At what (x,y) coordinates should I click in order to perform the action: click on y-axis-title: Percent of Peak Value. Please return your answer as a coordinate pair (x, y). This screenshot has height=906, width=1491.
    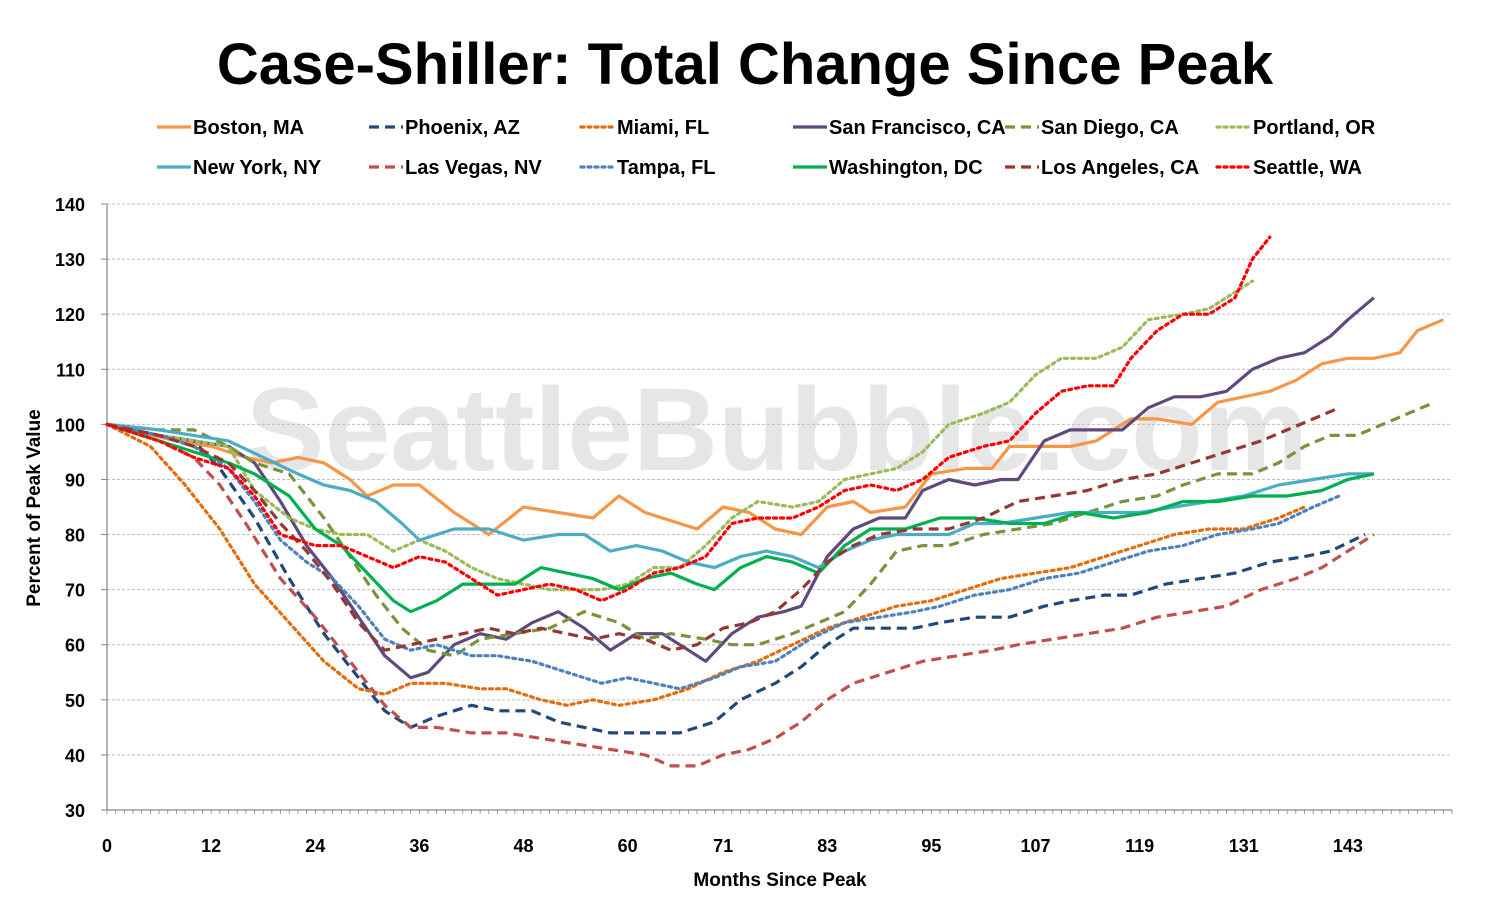
    Looking at the image, I should click on (34, 508).